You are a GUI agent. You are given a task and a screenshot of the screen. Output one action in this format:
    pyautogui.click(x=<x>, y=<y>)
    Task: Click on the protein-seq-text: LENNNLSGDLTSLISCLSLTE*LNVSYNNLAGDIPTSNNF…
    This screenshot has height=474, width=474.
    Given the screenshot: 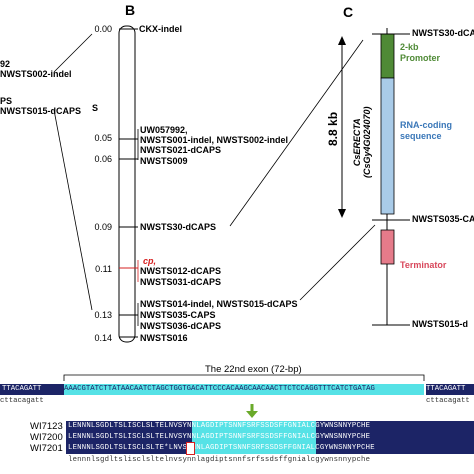 What is the action you would take?
    pyautogui.click(x=221, y=448)
    